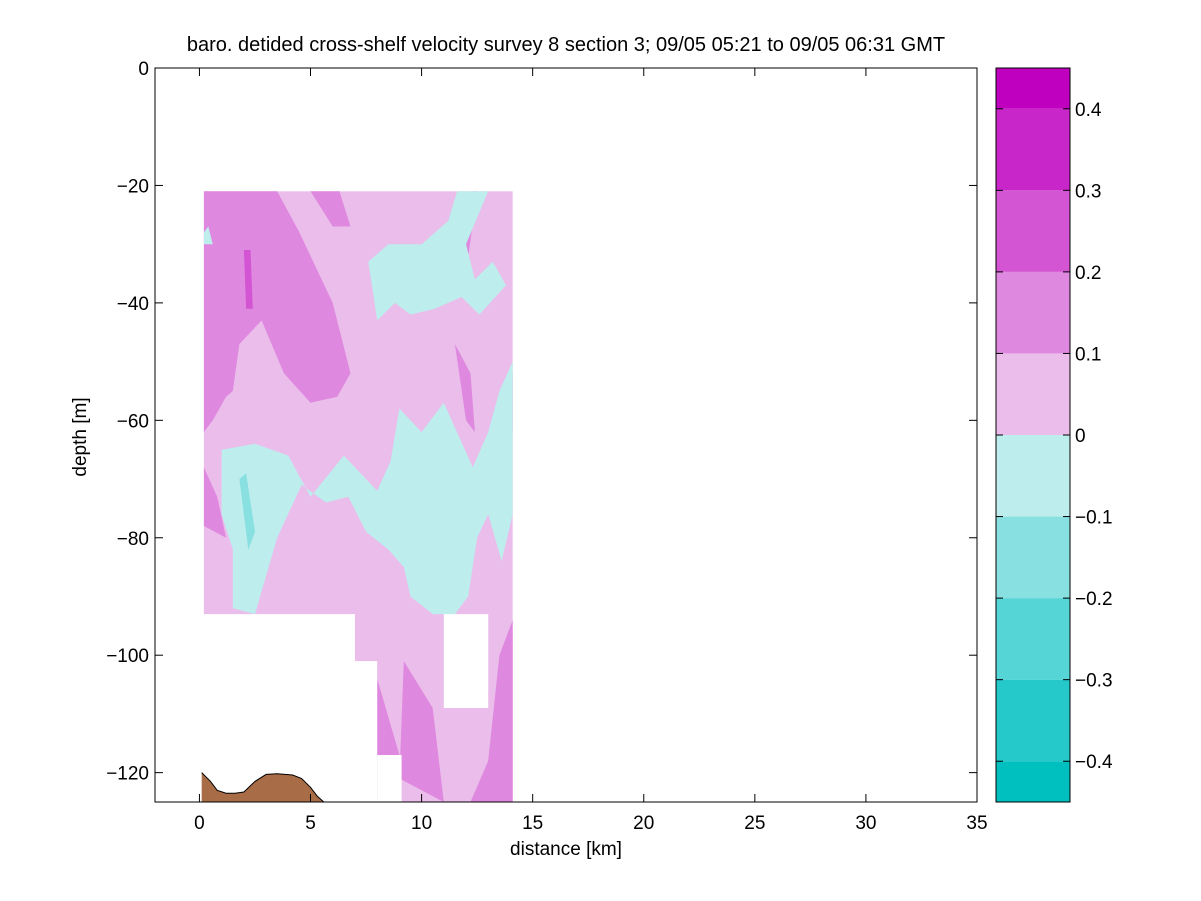  What do you see at coordinates (643, 823) in the screenshot?
I see `x-tick-label: 20` at bounding box center [643, 823].